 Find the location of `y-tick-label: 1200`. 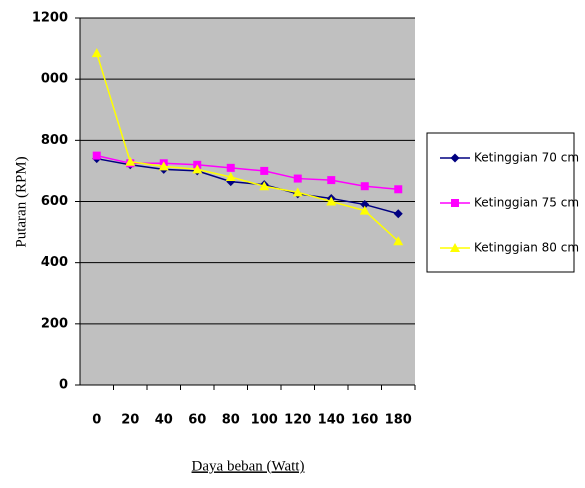

y-tick-label: 1200 is located at coordinates (50, 18).